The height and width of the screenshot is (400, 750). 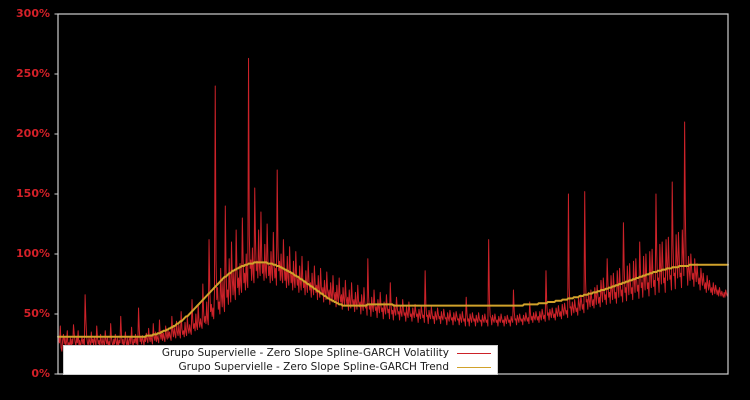 What do you see at coordinates (474, 353) in the screenshot?
I see `legend-swatch-volatility` at bounding box center [474, 353].